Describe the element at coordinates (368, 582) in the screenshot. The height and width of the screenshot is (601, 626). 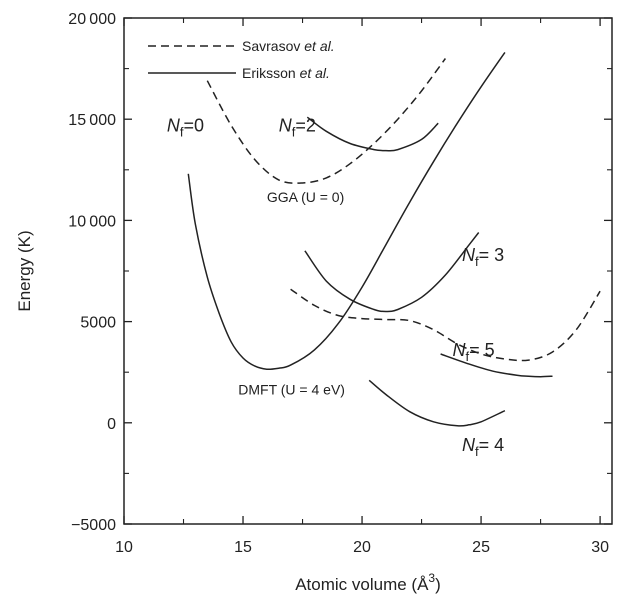
I see `x-axis-label: Atomic volume (Å3)` at that location.